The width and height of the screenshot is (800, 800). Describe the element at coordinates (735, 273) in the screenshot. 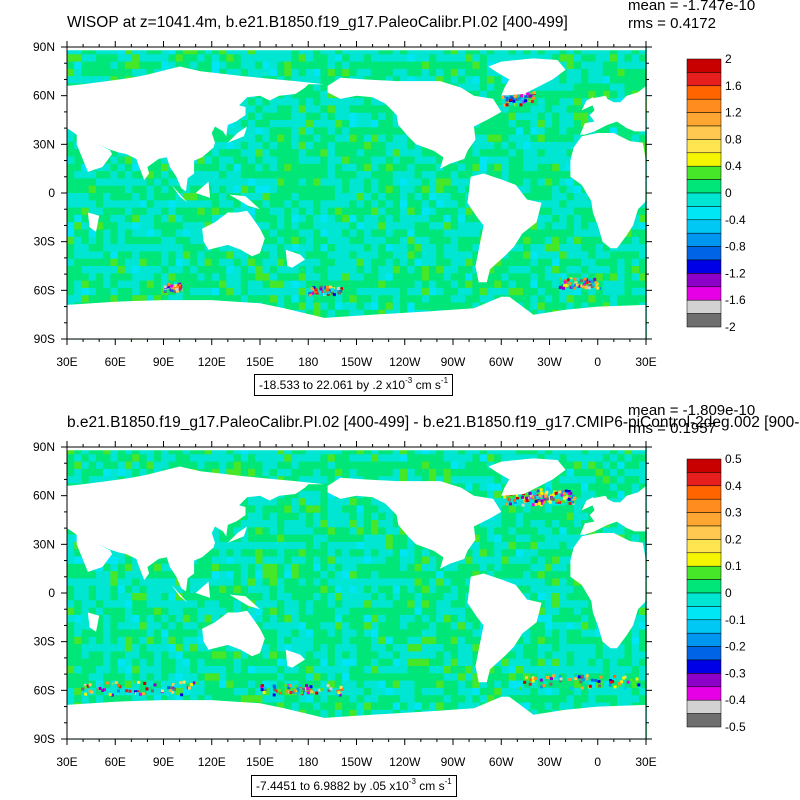

I see `colorbar-label: -1.2` at that location.